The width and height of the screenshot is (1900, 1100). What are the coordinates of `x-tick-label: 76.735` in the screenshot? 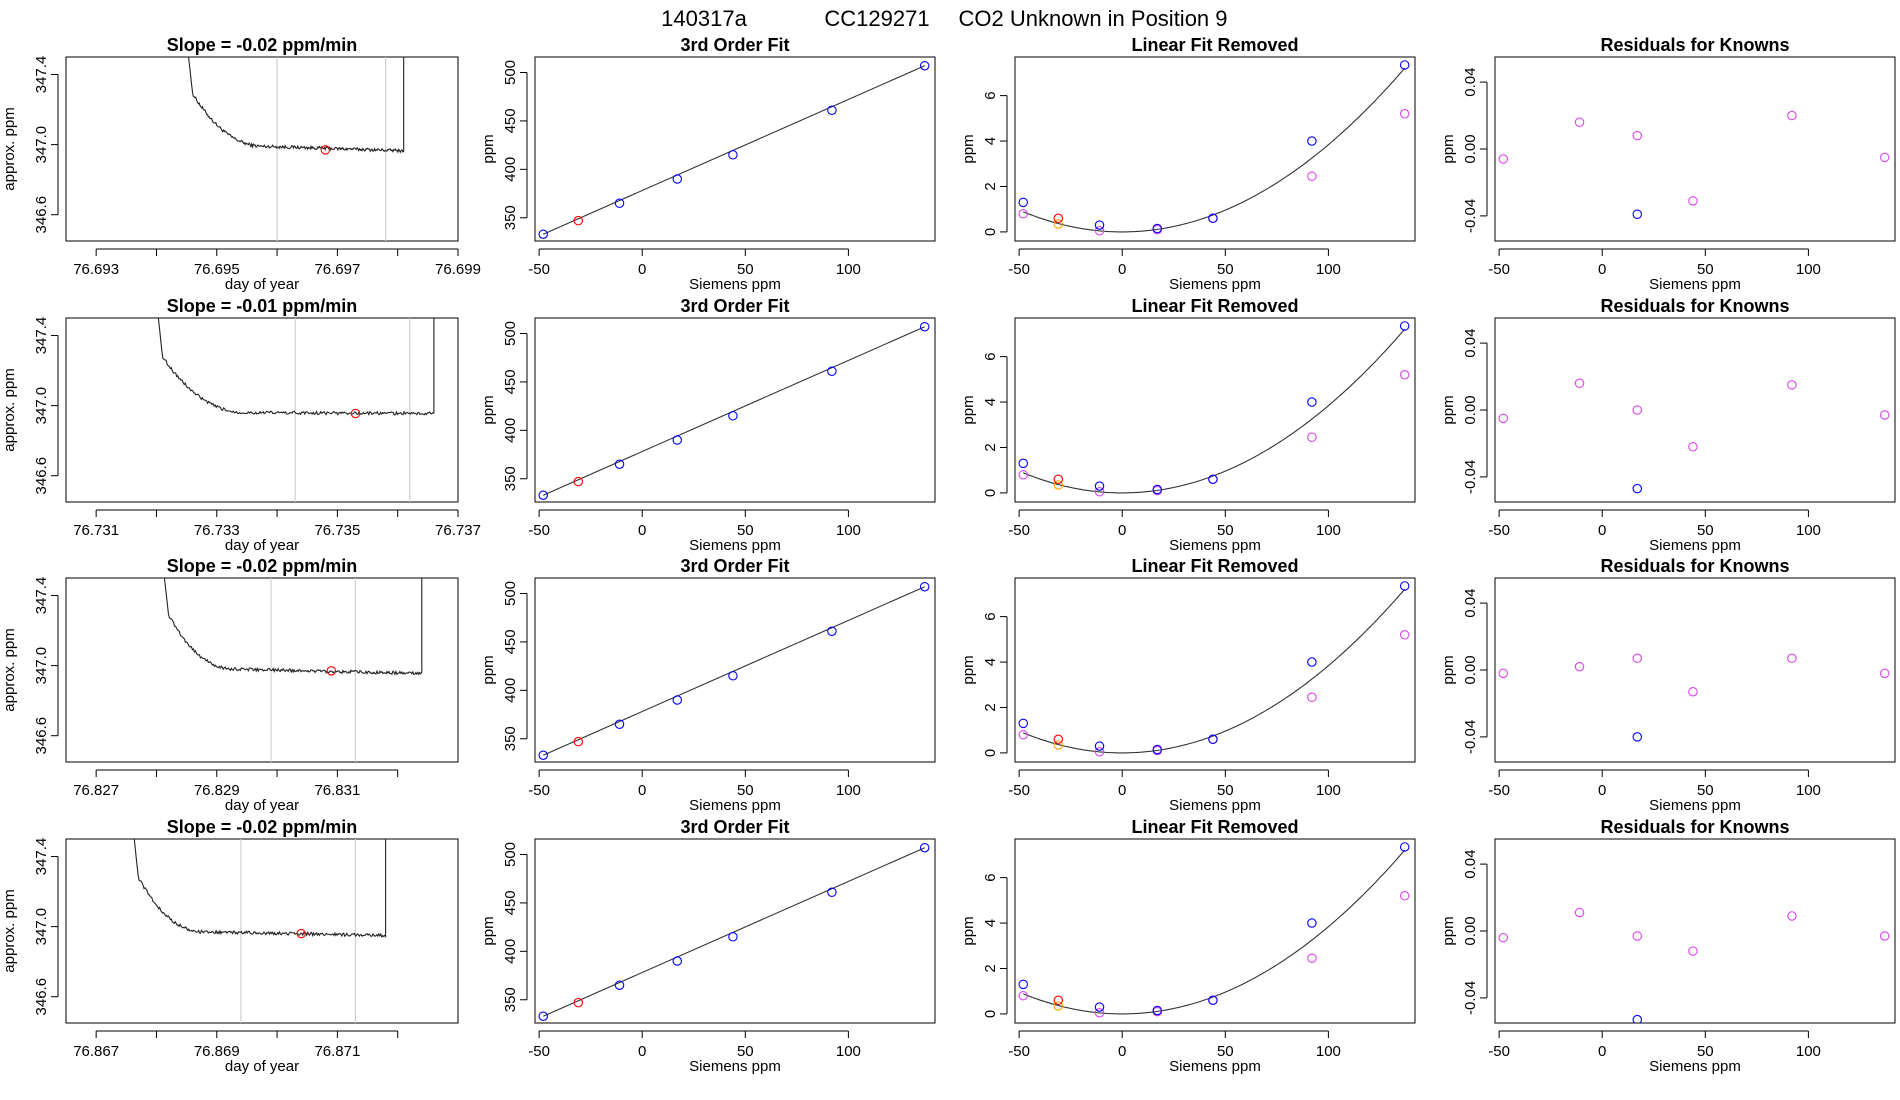 It's located at (337, 530).